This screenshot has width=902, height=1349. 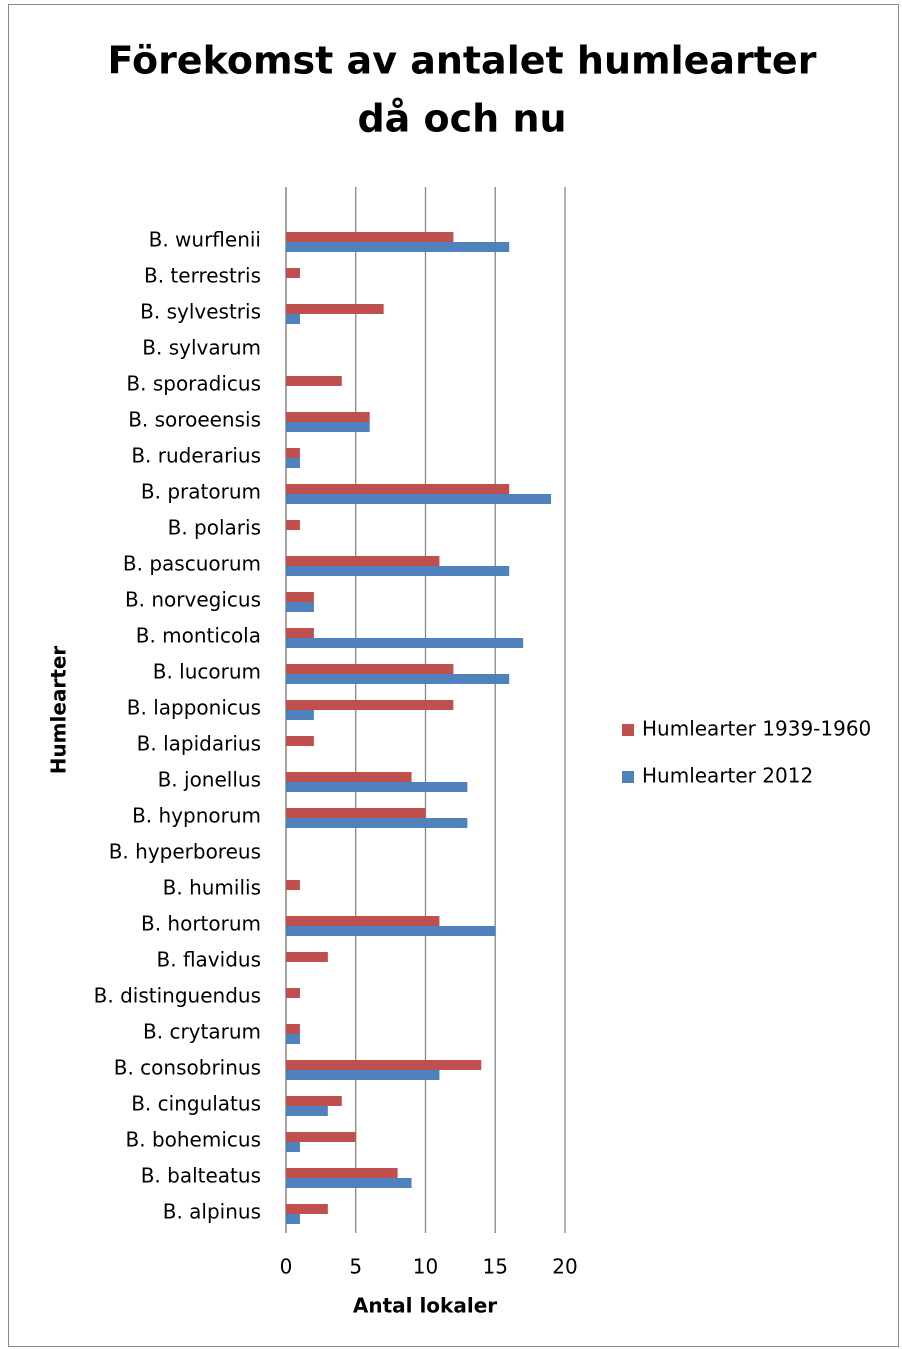 What do you see at coordinates (185, 852) in the screenshot?
I see `y-tick-label: B. hyperboreus` at bounding box center [185, 852].